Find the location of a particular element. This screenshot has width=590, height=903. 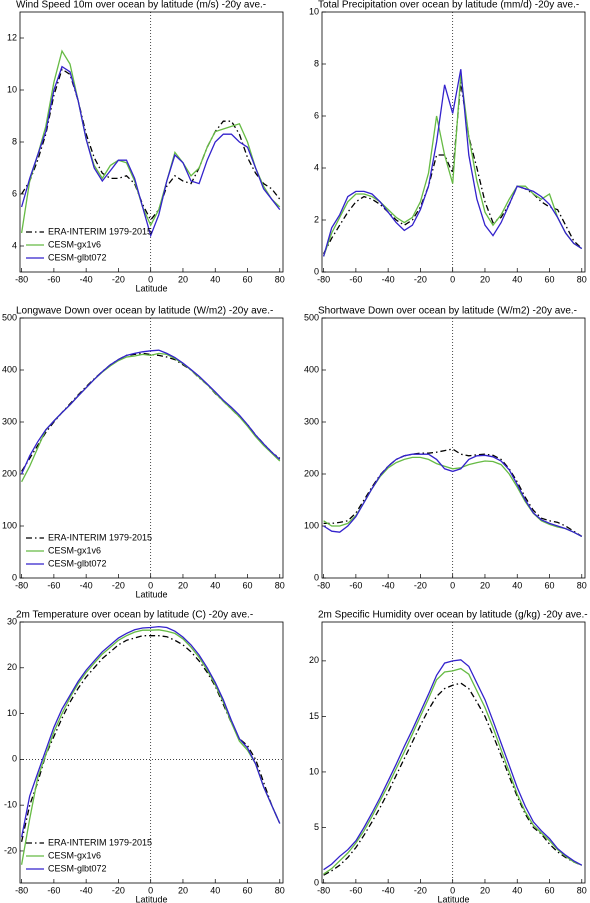

y-tick-label: 400 is located at coordinates (9, 369).